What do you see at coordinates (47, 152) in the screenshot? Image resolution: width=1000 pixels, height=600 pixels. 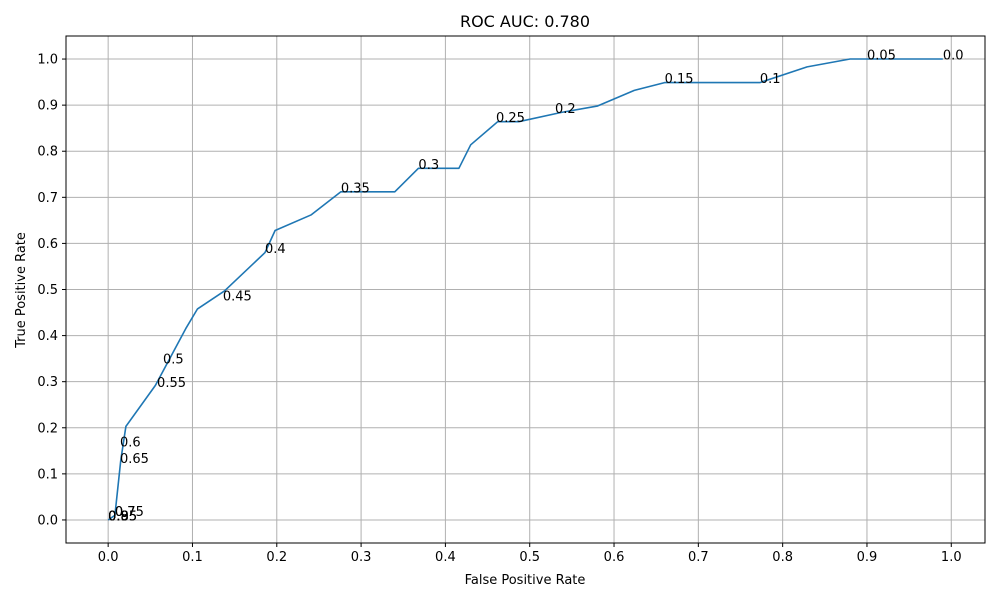 I see `y-tick-label: 0.8` at bounding box center [47, 152].